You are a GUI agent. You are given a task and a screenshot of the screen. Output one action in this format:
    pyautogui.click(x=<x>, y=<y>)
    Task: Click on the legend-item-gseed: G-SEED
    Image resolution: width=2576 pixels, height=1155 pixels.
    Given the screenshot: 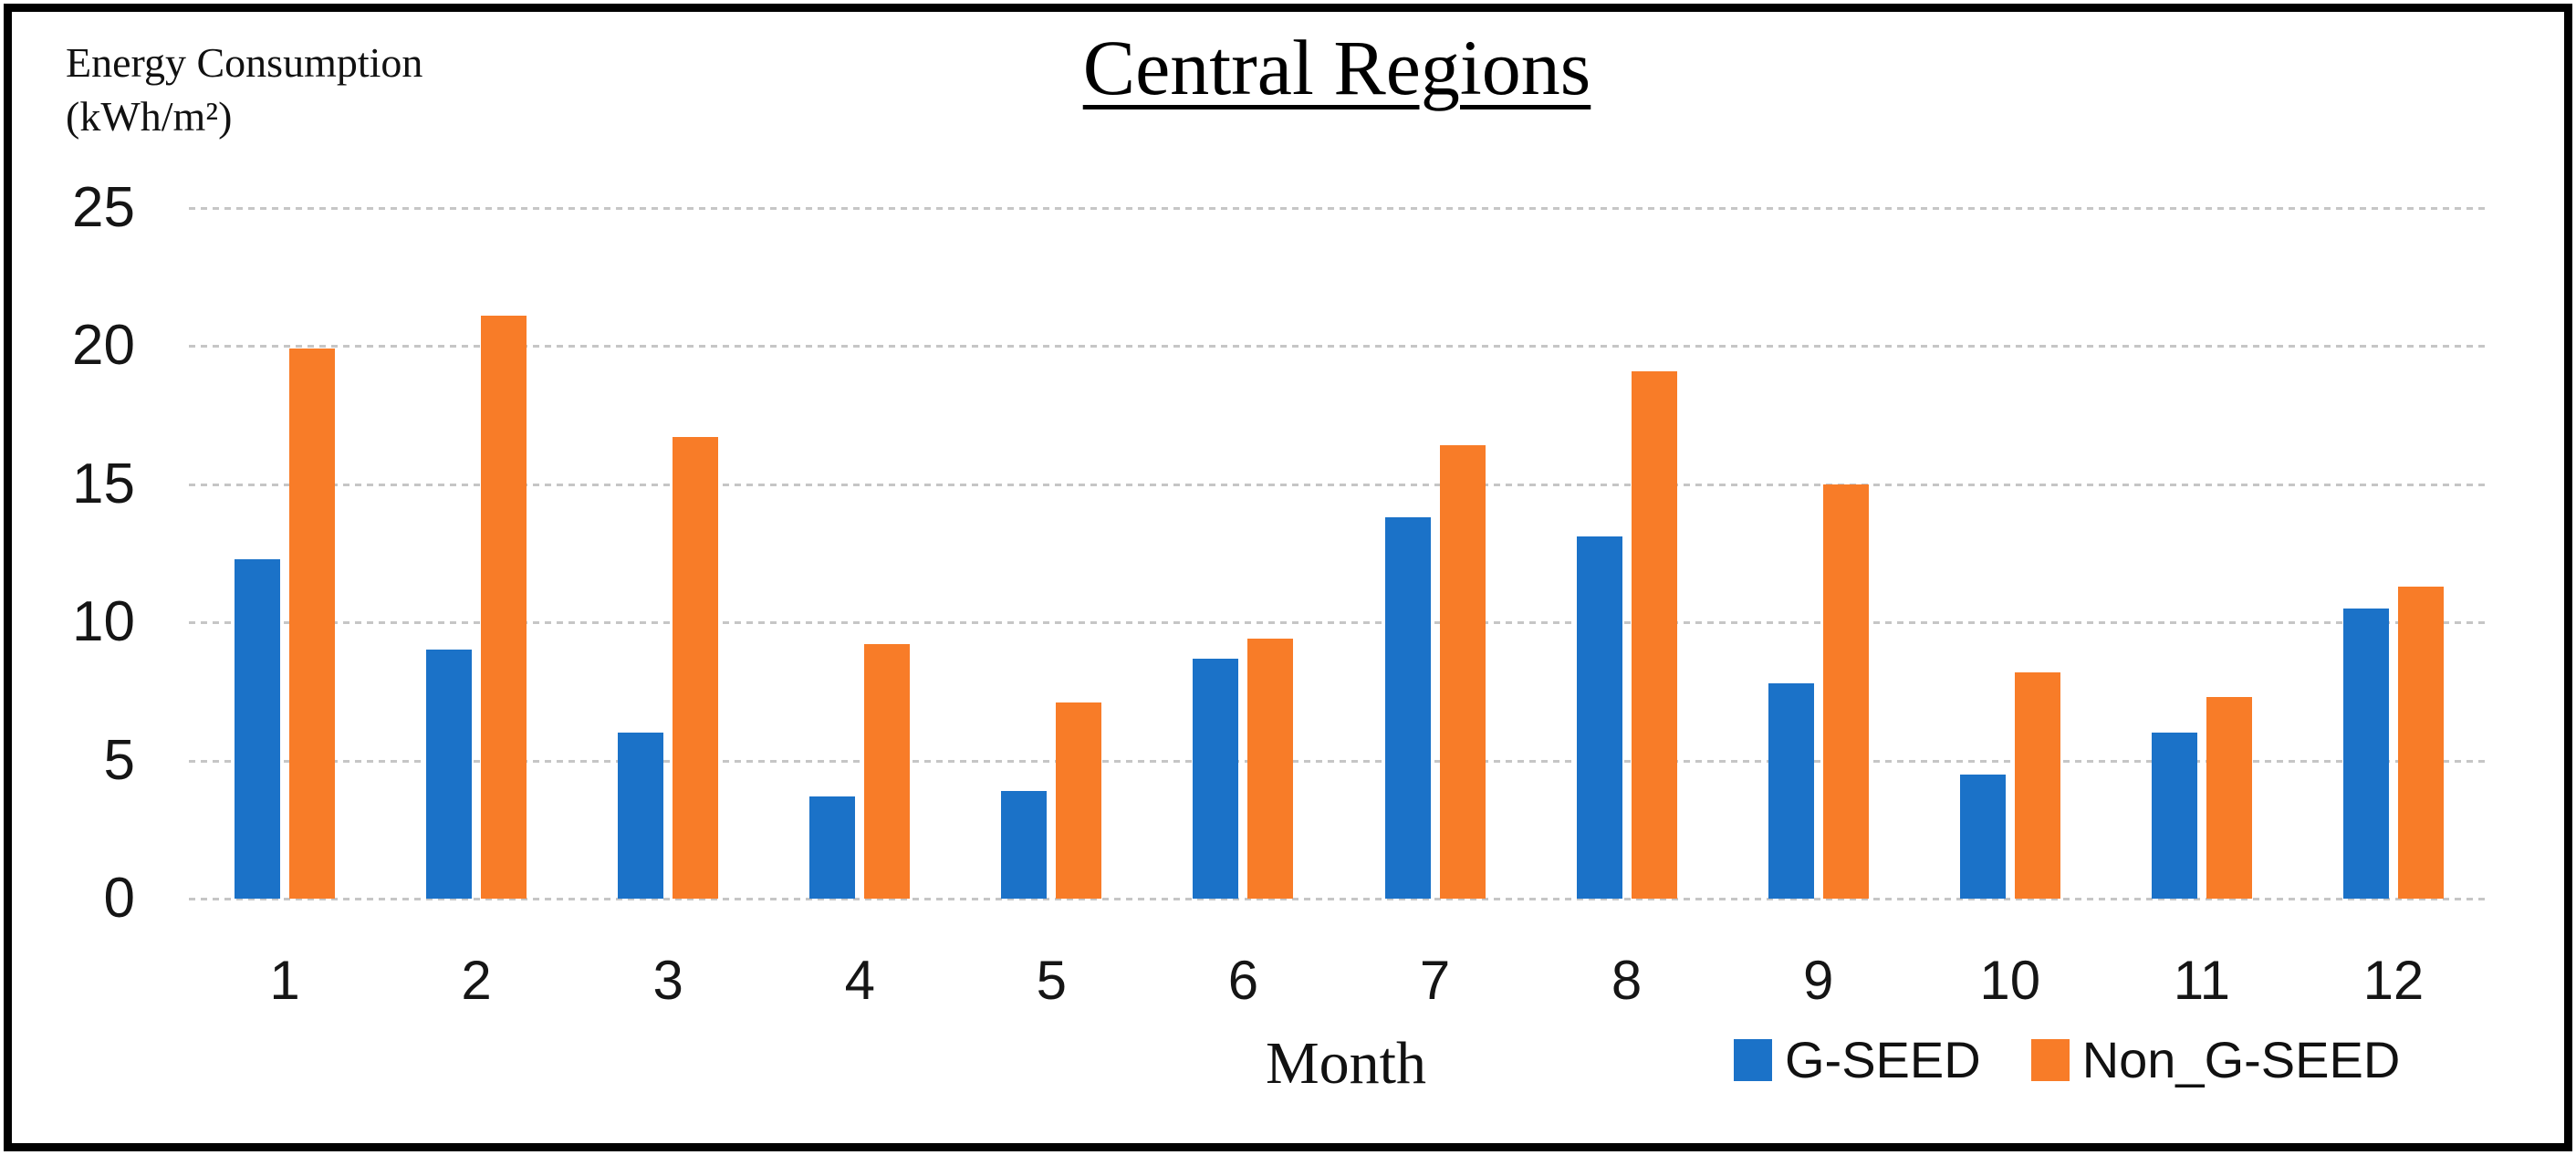 What is the action you would take?
    pyautogui.click(x=1857, y=1060)
    